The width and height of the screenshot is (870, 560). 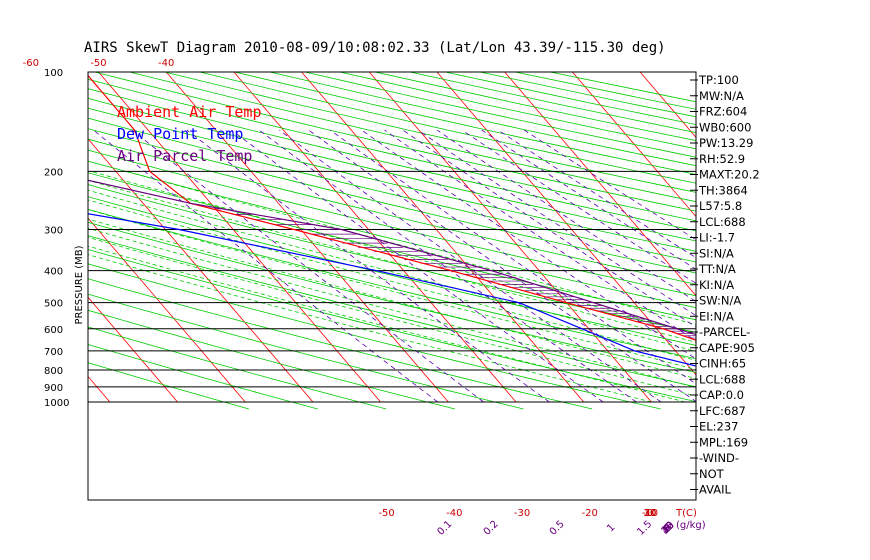 I want to click on pressure-tick: 900, so click(x=53, y=388).